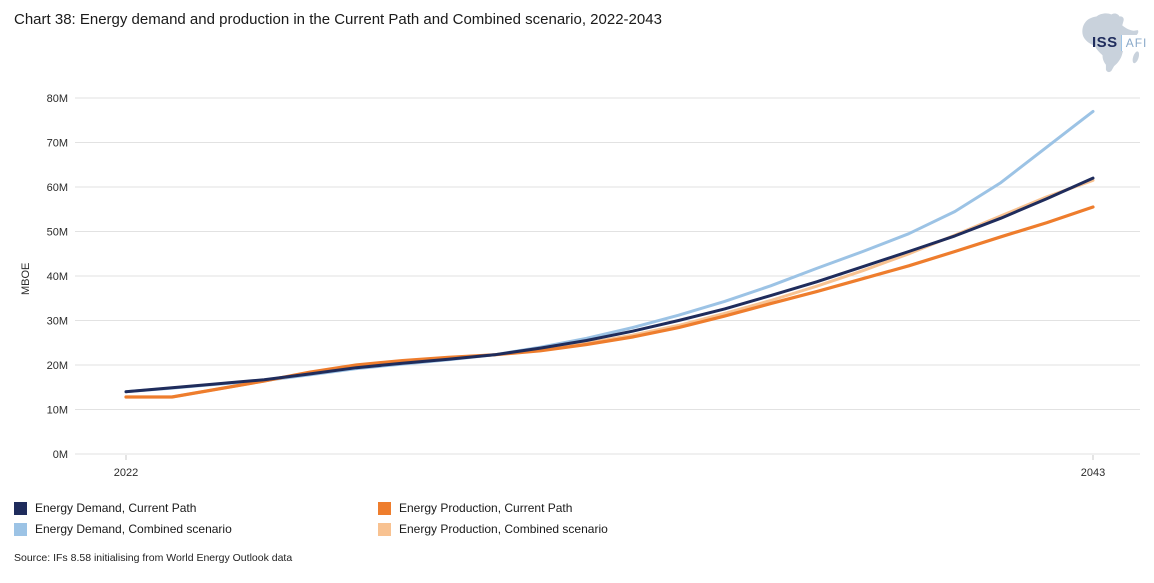  Describe the element at coordinates (384, 508) in the screenshot. I see `legend-swatch-production-current-path` at that location.